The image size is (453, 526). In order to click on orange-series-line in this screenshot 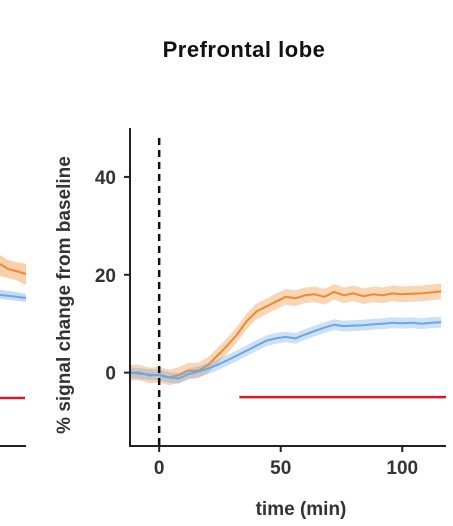, I will do `click(286, 334)`.